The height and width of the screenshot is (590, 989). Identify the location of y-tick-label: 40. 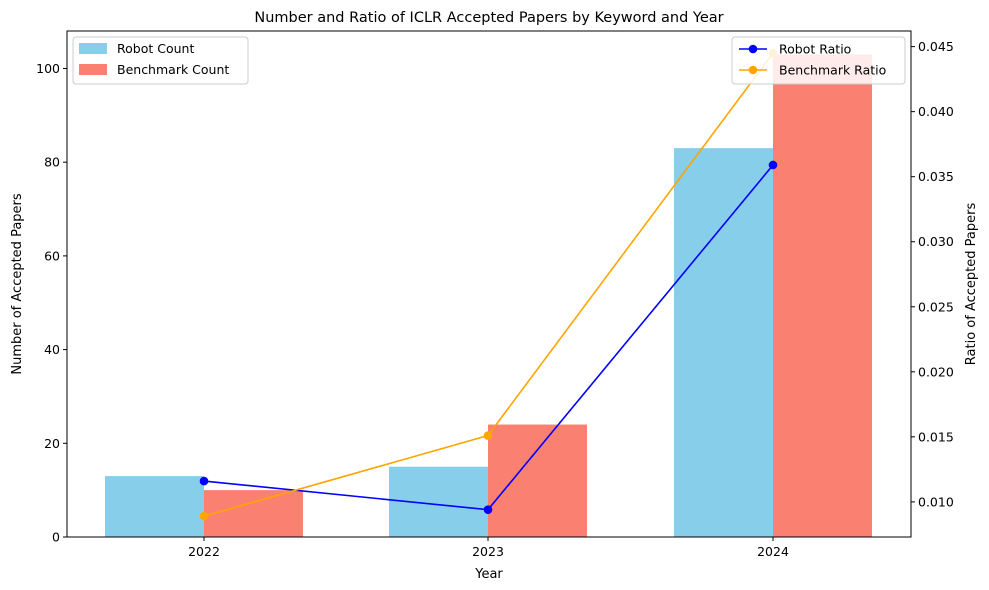
(52, 349).